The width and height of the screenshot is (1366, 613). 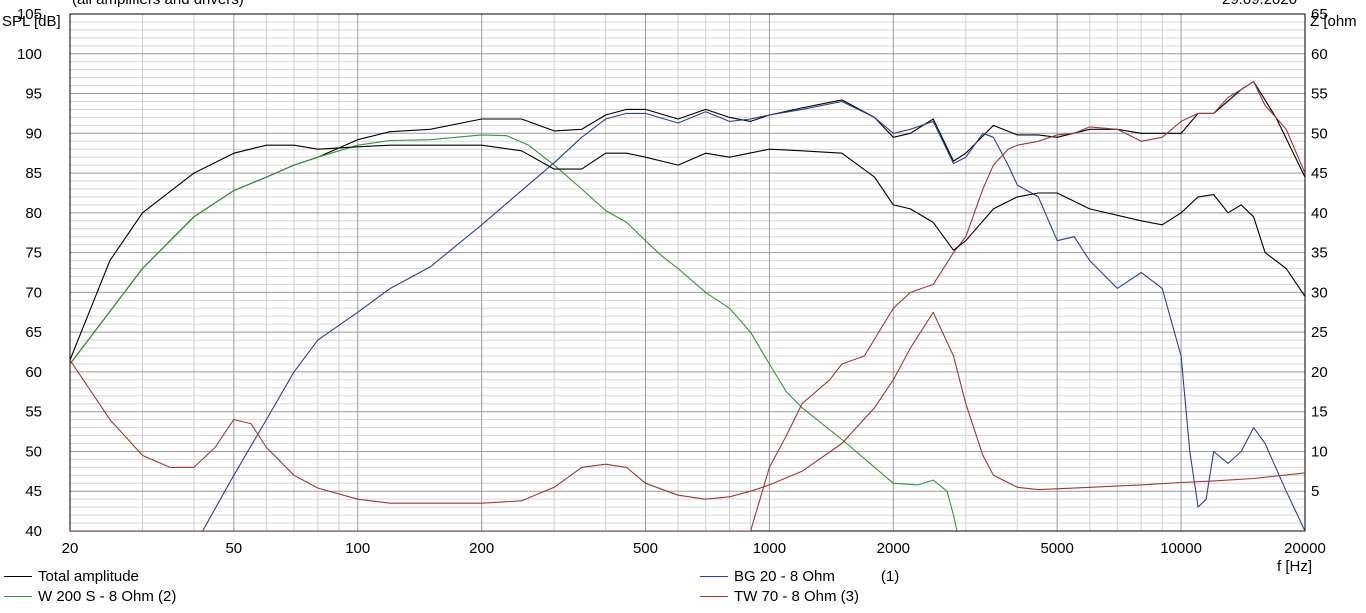 I want to click on y2-tick-label: 45, so click(x=1319, y=173).